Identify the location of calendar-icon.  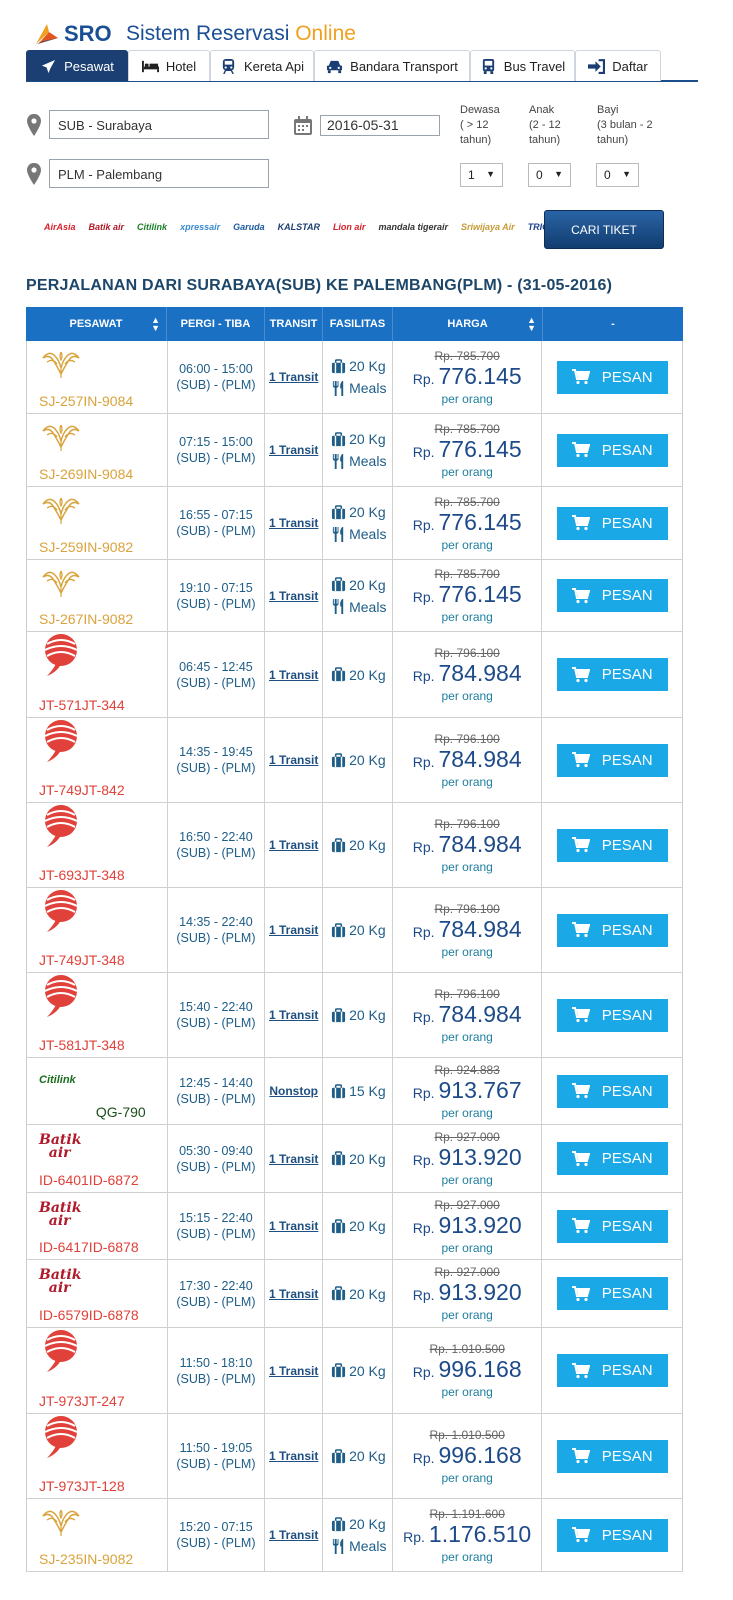
(303, 126).